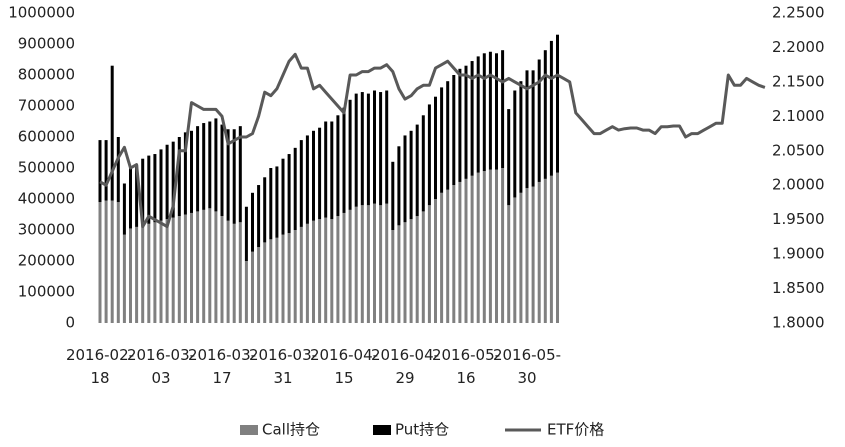 This screenshot has width=845, height=447. I want to click on y-tick-label: 300000, so click(46, 230).